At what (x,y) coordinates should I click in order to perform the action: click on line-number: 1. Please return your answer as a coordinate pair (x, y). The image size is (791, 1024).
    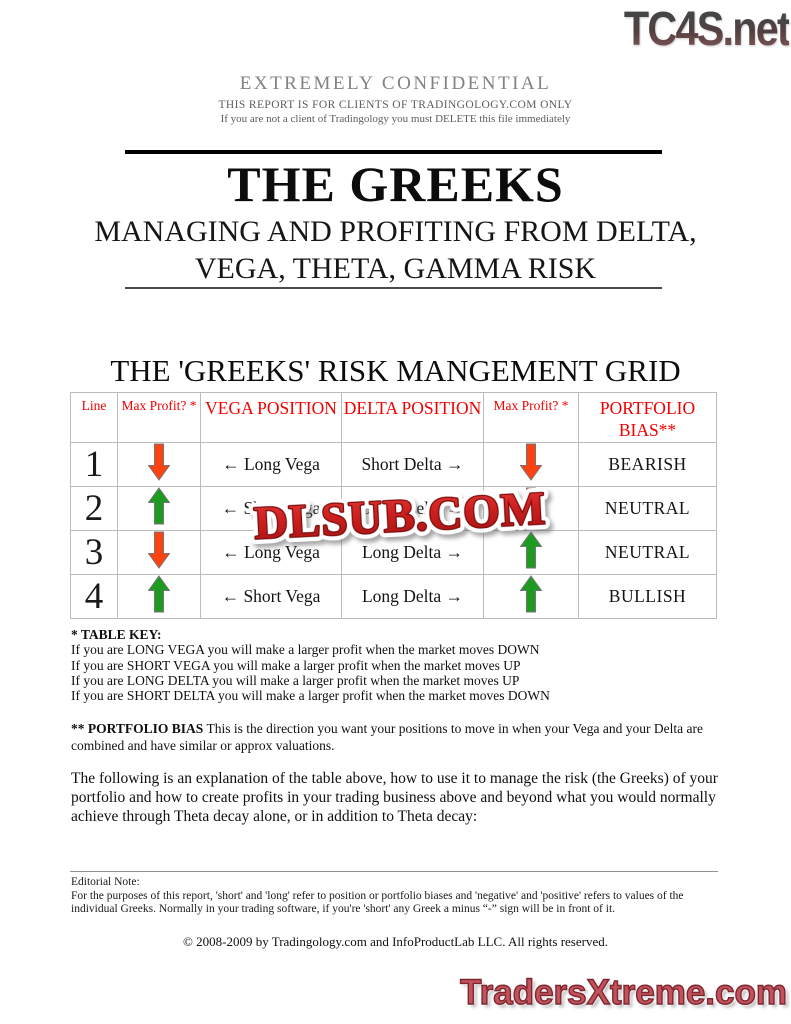
    Looking at the image, I should click on (94, 464).